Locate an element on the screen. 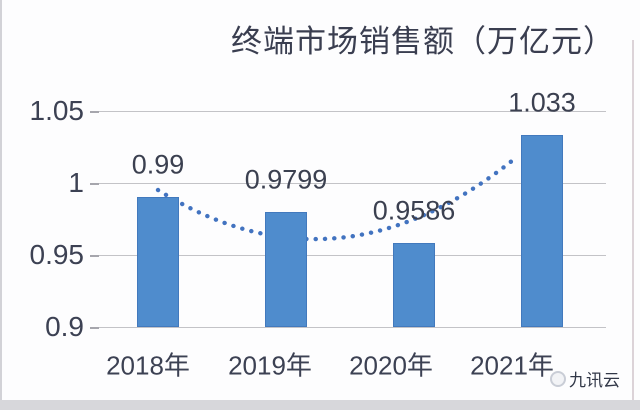  gridline-1.05 is located at coordinates (348, 111).